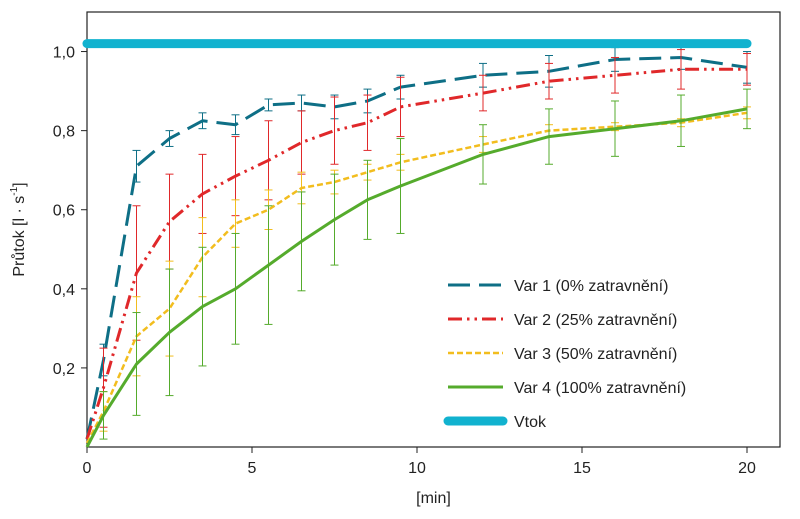  I want to click on y-axis-title-main: Průtok [l · s, so click(19, 236).